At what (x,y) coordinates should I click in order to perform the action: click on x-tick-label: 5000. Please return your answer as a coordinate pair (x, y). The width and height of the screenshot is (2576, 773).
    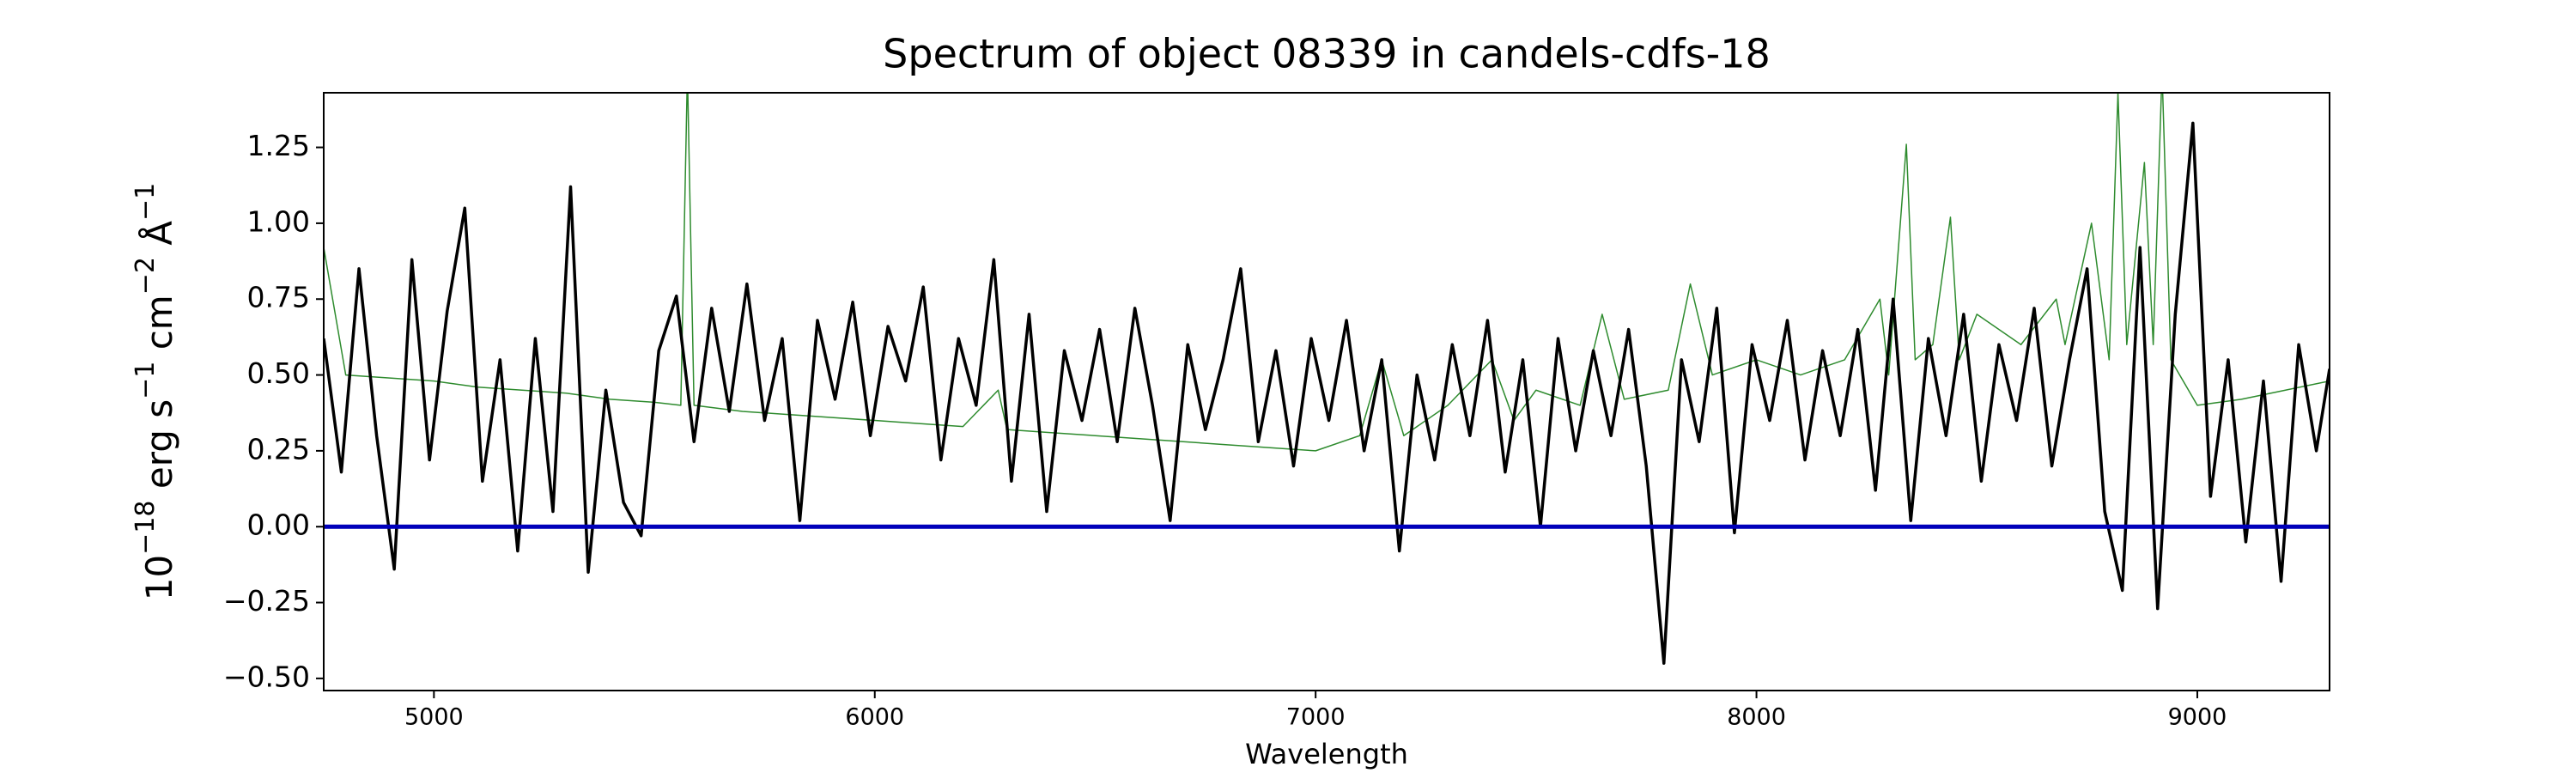
    Looking at the image, I should click on (434, 717).